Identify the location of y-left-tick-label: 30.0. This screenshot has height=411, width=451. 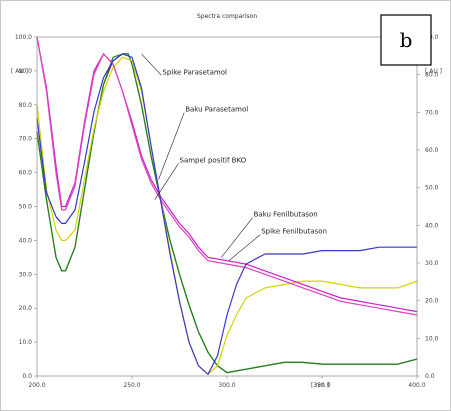
(26, 274).